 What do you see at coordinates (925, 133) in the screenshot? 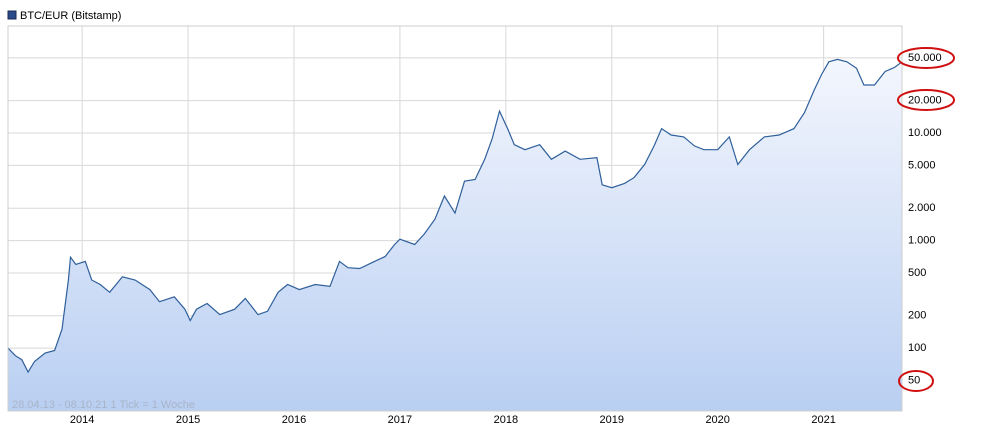
I see `y-tick-label: 10.000` at bounding box center [925, 133].